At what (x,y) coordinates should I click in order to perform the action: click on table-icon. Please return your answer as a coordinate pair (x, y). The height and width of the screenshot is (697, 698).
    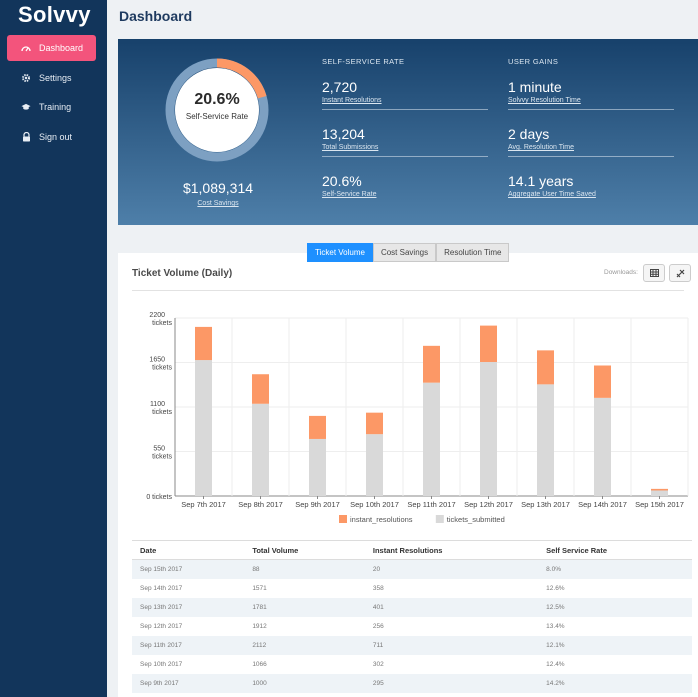
    Looking at the image, I should click on (654, 273).